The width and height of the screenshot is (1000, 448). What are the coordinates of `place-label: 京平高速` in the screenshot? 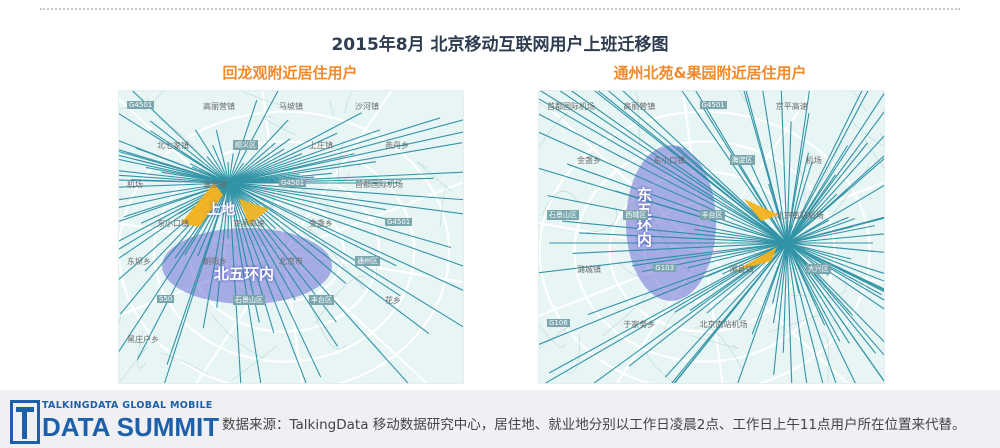 It's located at (791, 106).